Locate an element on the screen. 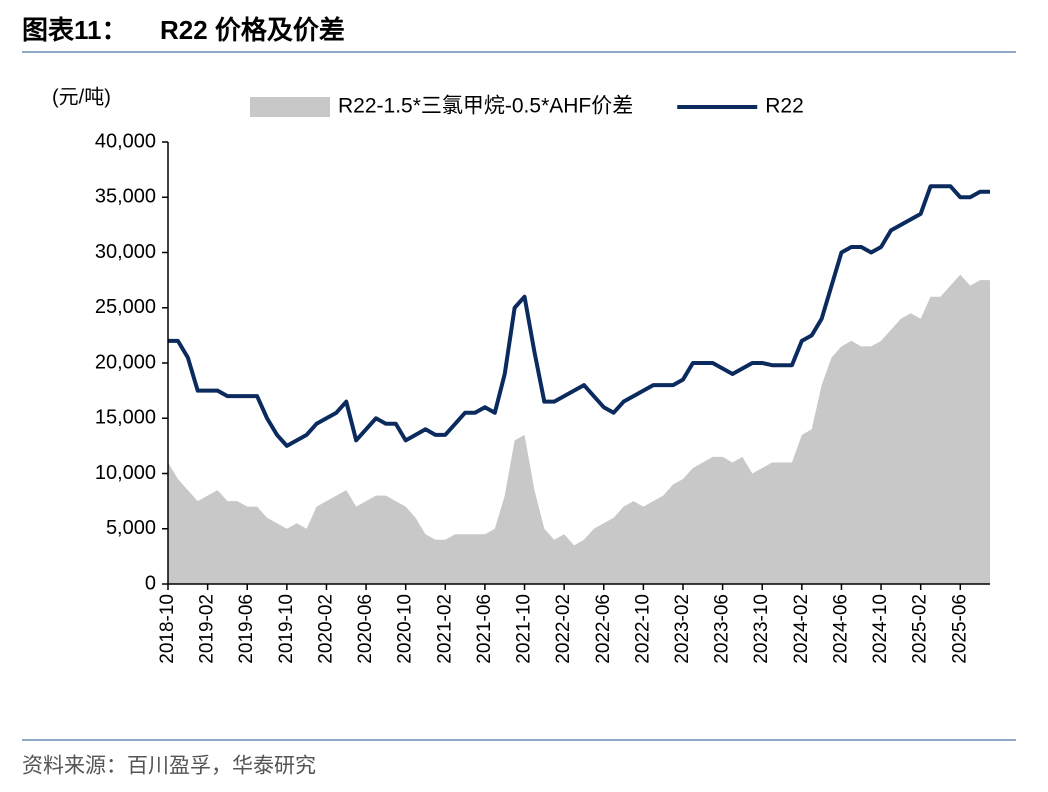 Image resolution: width=1048 pixels, height=792 pixels. x-tick-label: 2022-06 is located at coordinates (603, 629).